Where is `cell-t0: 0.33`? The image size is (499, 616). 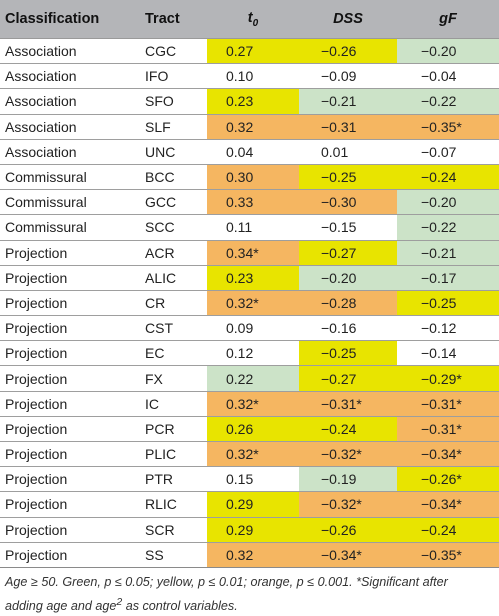 cell-t0: 0.33 is located at coordinates (253, 202).